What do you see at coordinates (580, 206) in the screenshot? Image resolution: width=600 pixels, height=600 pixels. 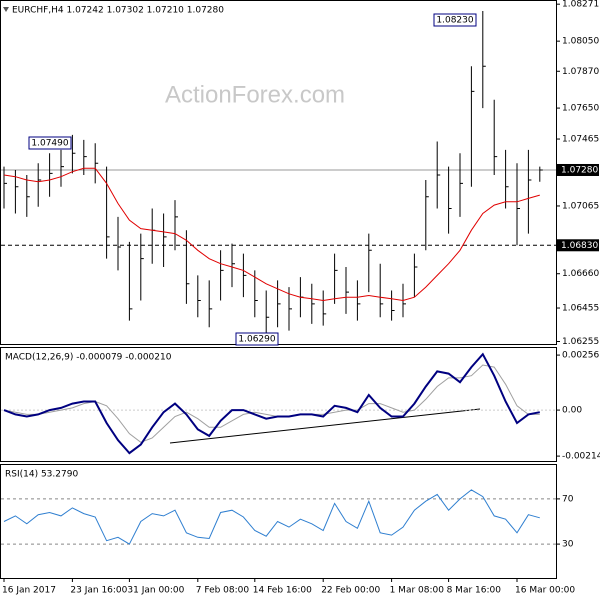 I see `y-tick-label: 1.07065` at bounding box center [580, 206].